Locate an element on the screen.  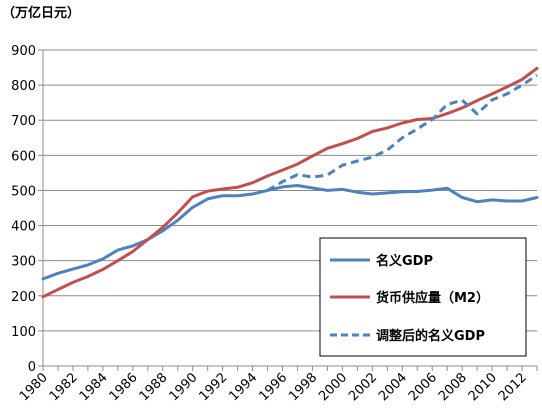
x-tick-label-2008: 2008 is located at coordinates (453, 387).